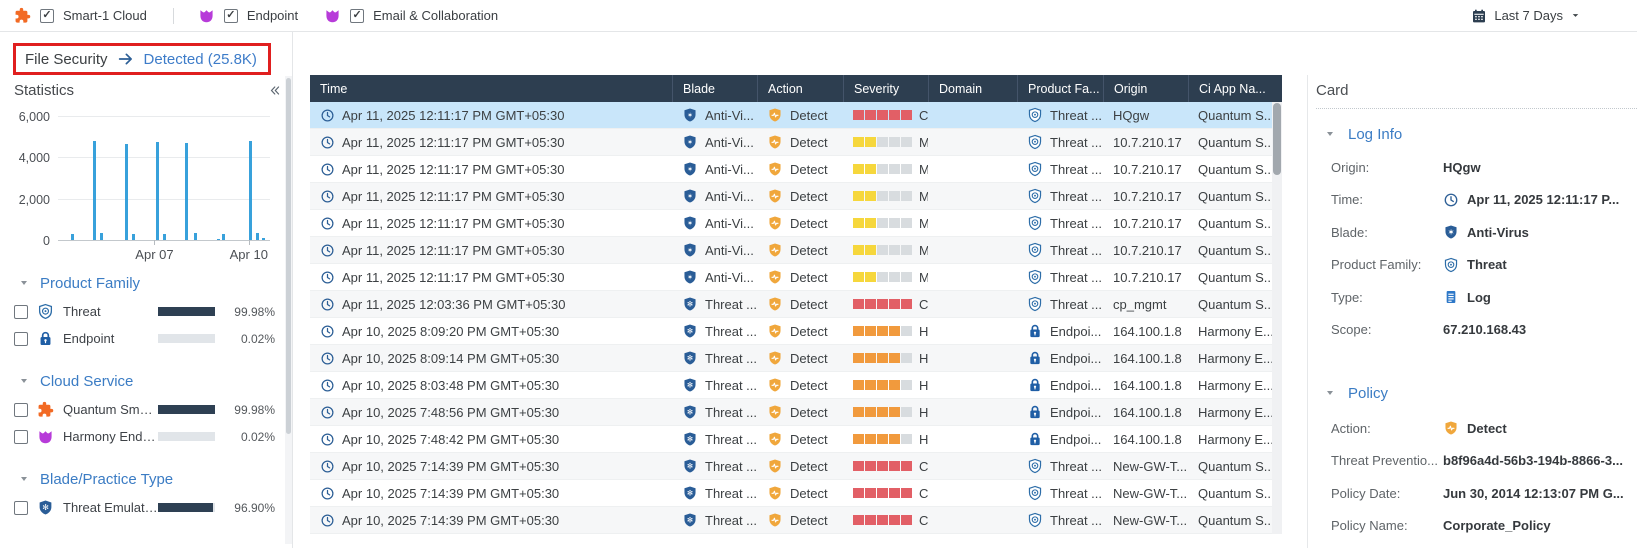 Image resolution: width=1637 pixels, height=548 pixels. Describe the element at coordinates (1368, 393) in the screenshot. I see `card-section-title: Policy` at that location.